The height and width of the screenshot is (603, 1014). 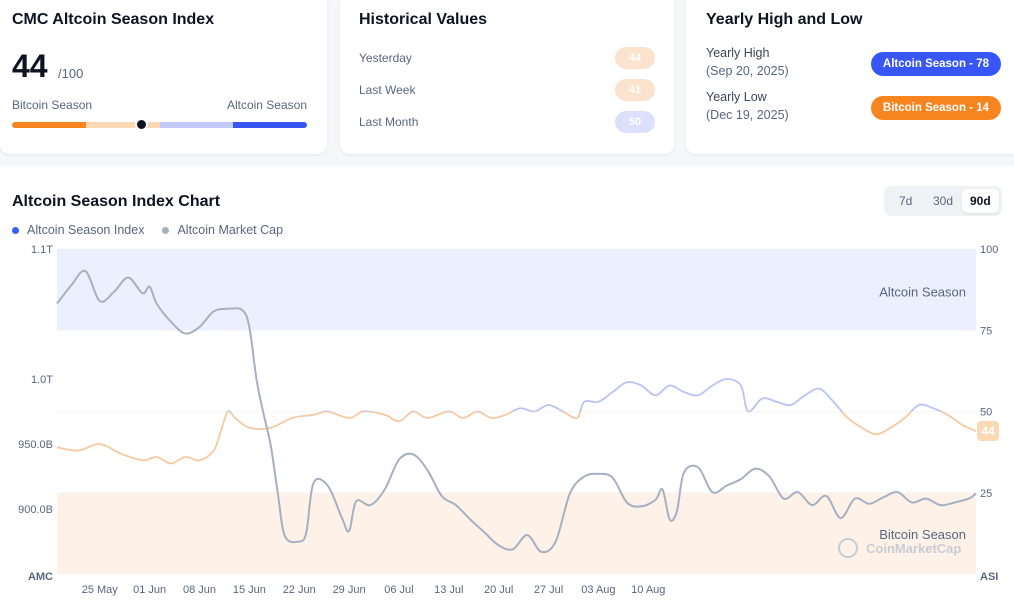 I want to click on zone-altcoin-season, so click(x=516, y=290).